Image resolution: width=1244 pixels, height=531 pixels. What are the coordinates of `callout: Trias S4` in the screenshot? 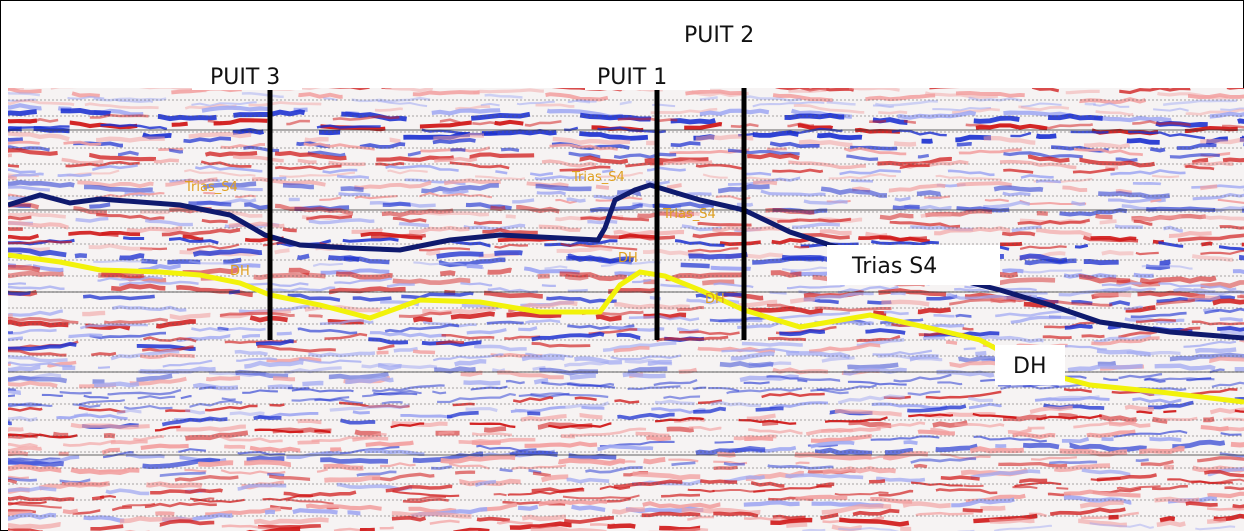 It's located at (894, 266).